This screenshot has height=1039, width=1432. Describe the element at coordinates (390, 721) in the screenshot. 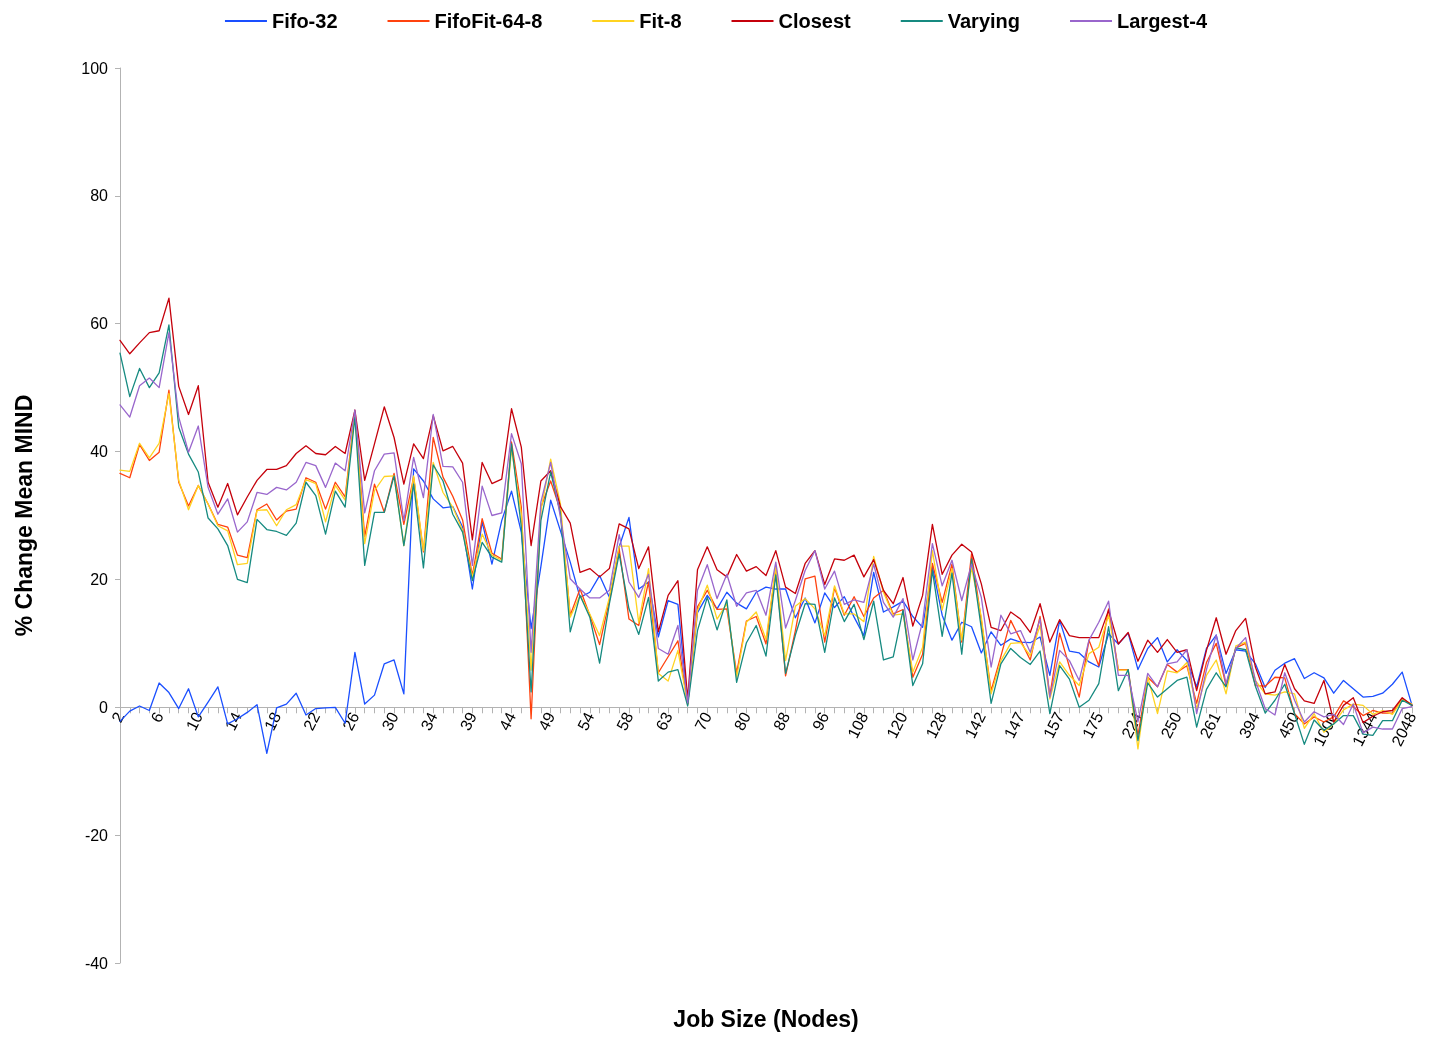

I see `x-tick-label: 30` at that location.